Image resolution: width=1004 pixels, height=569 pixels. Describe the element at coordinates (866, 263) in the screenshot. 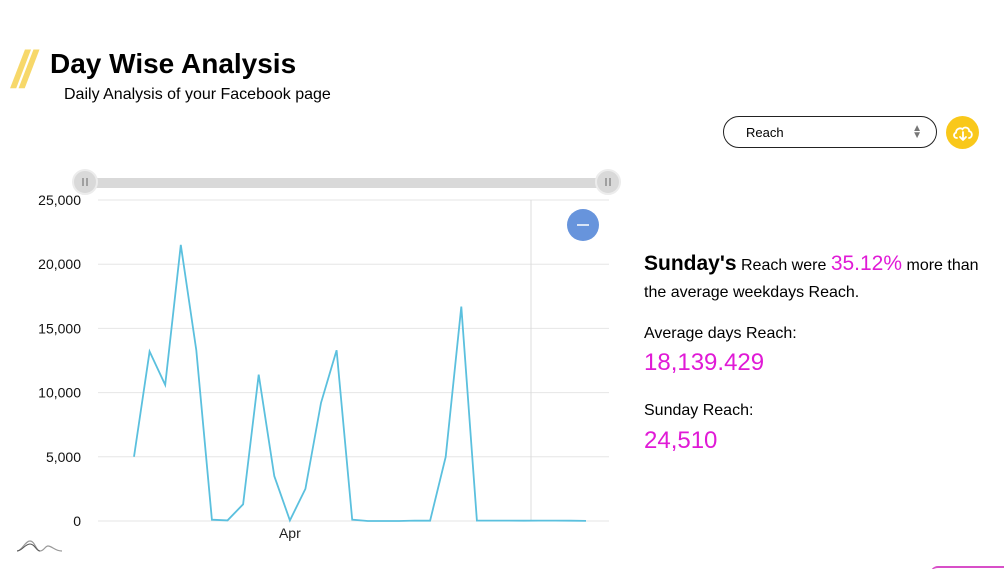

I see `insight-percent: 35.12%` at that location.